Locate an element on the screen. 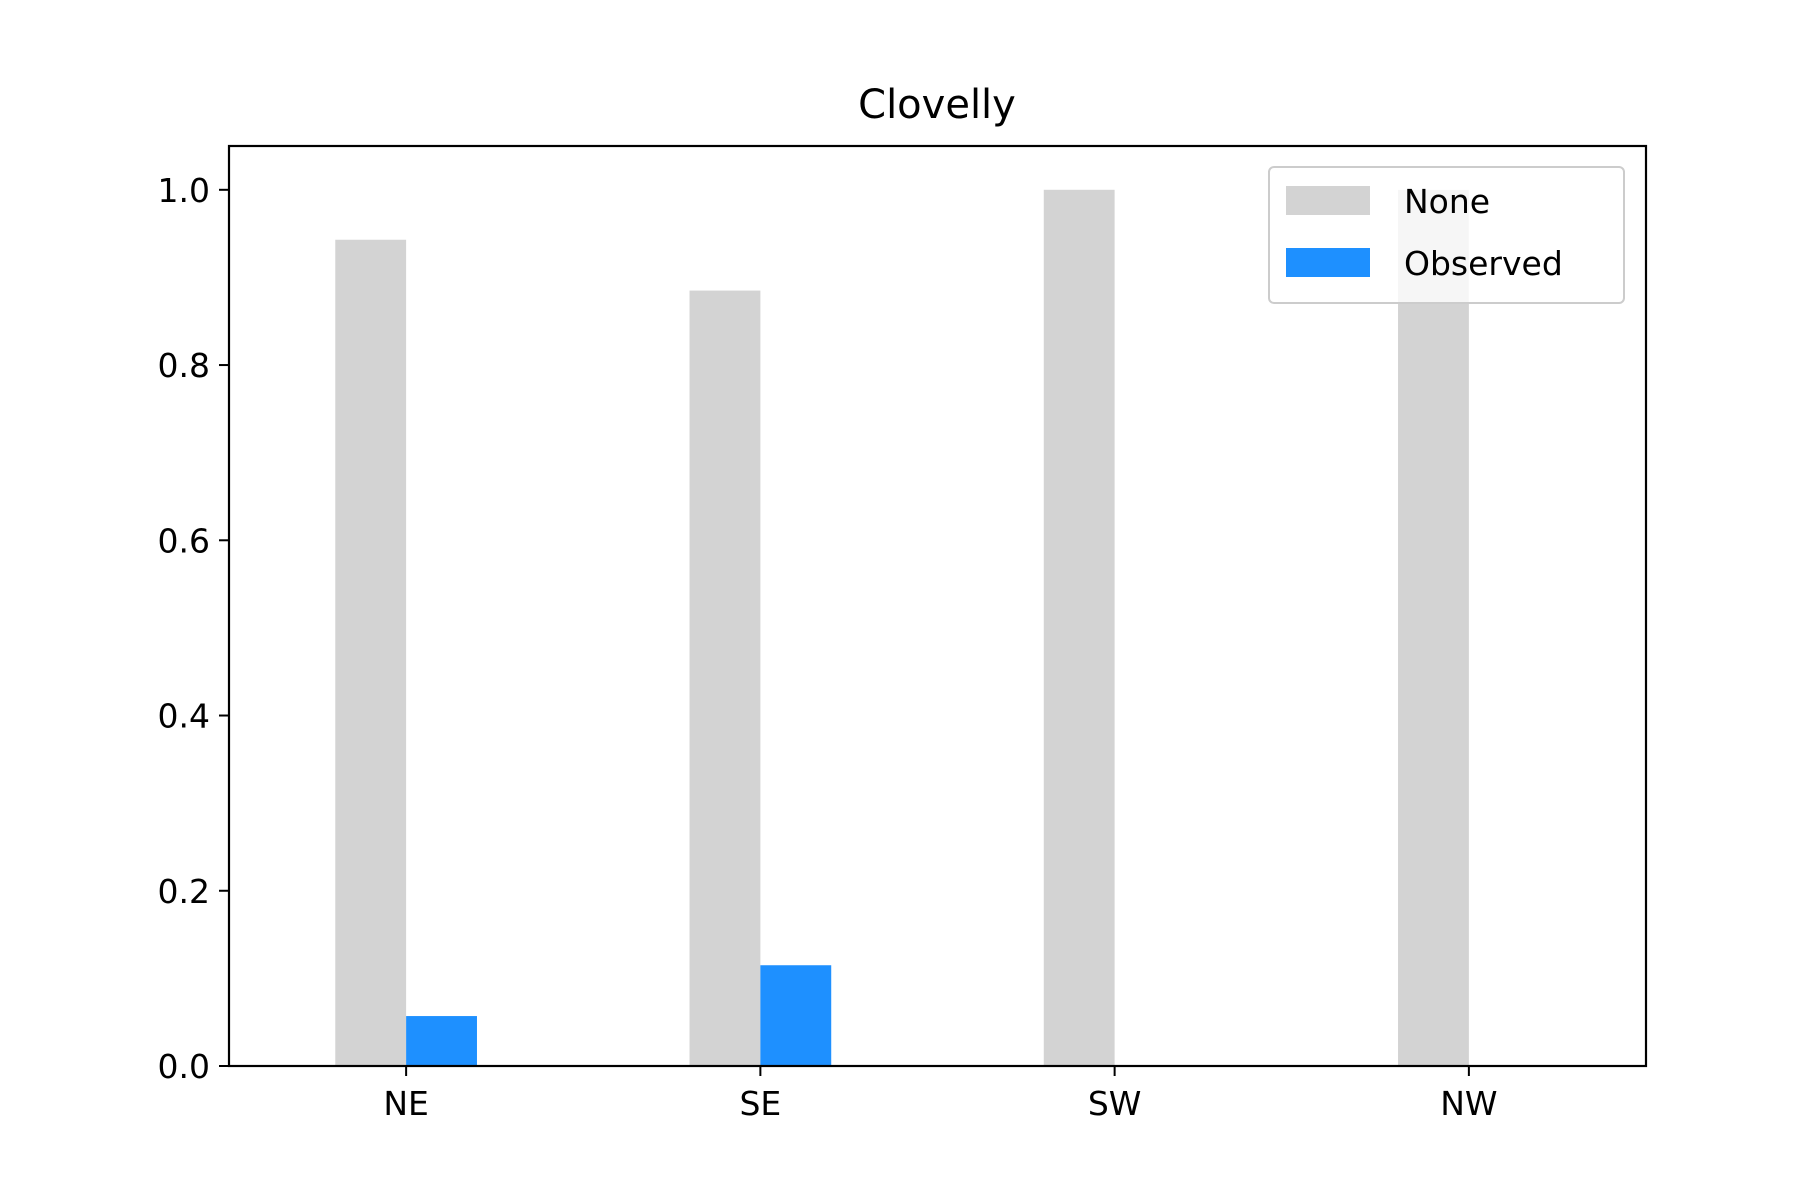 The height and width of the screenshot is (1200, 1800). y-tick-label: 0.6 is located at coordinates (184, 540).